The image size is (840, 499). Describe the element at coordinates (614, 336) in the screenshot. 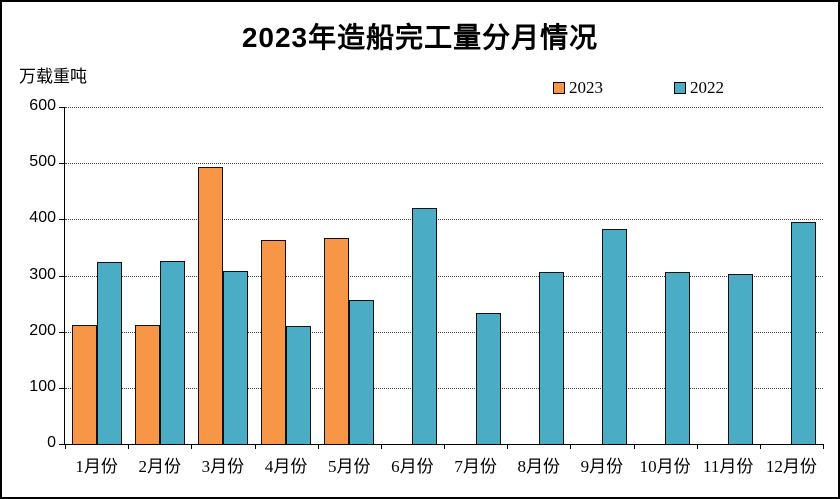

I see `bar-2022-m9` at that location.